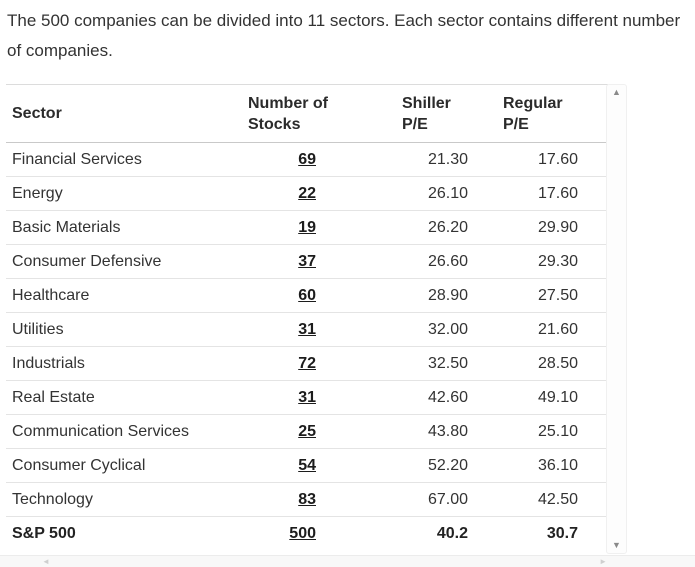 The width and height of the screenshot is (695, 567). I want to click on stocks-cell: 69, so click(293, 159).